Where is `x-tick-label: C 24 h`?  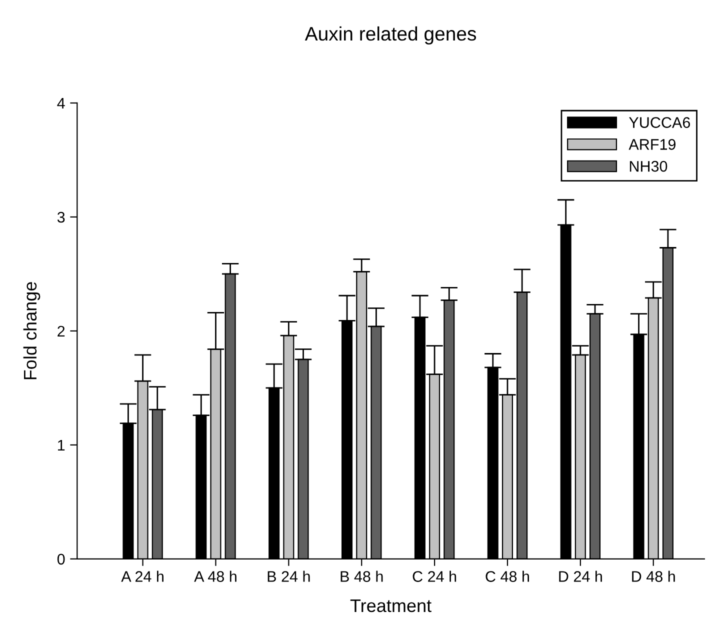 x-tick-label: C 24 h is located at coordinates (434, 576).